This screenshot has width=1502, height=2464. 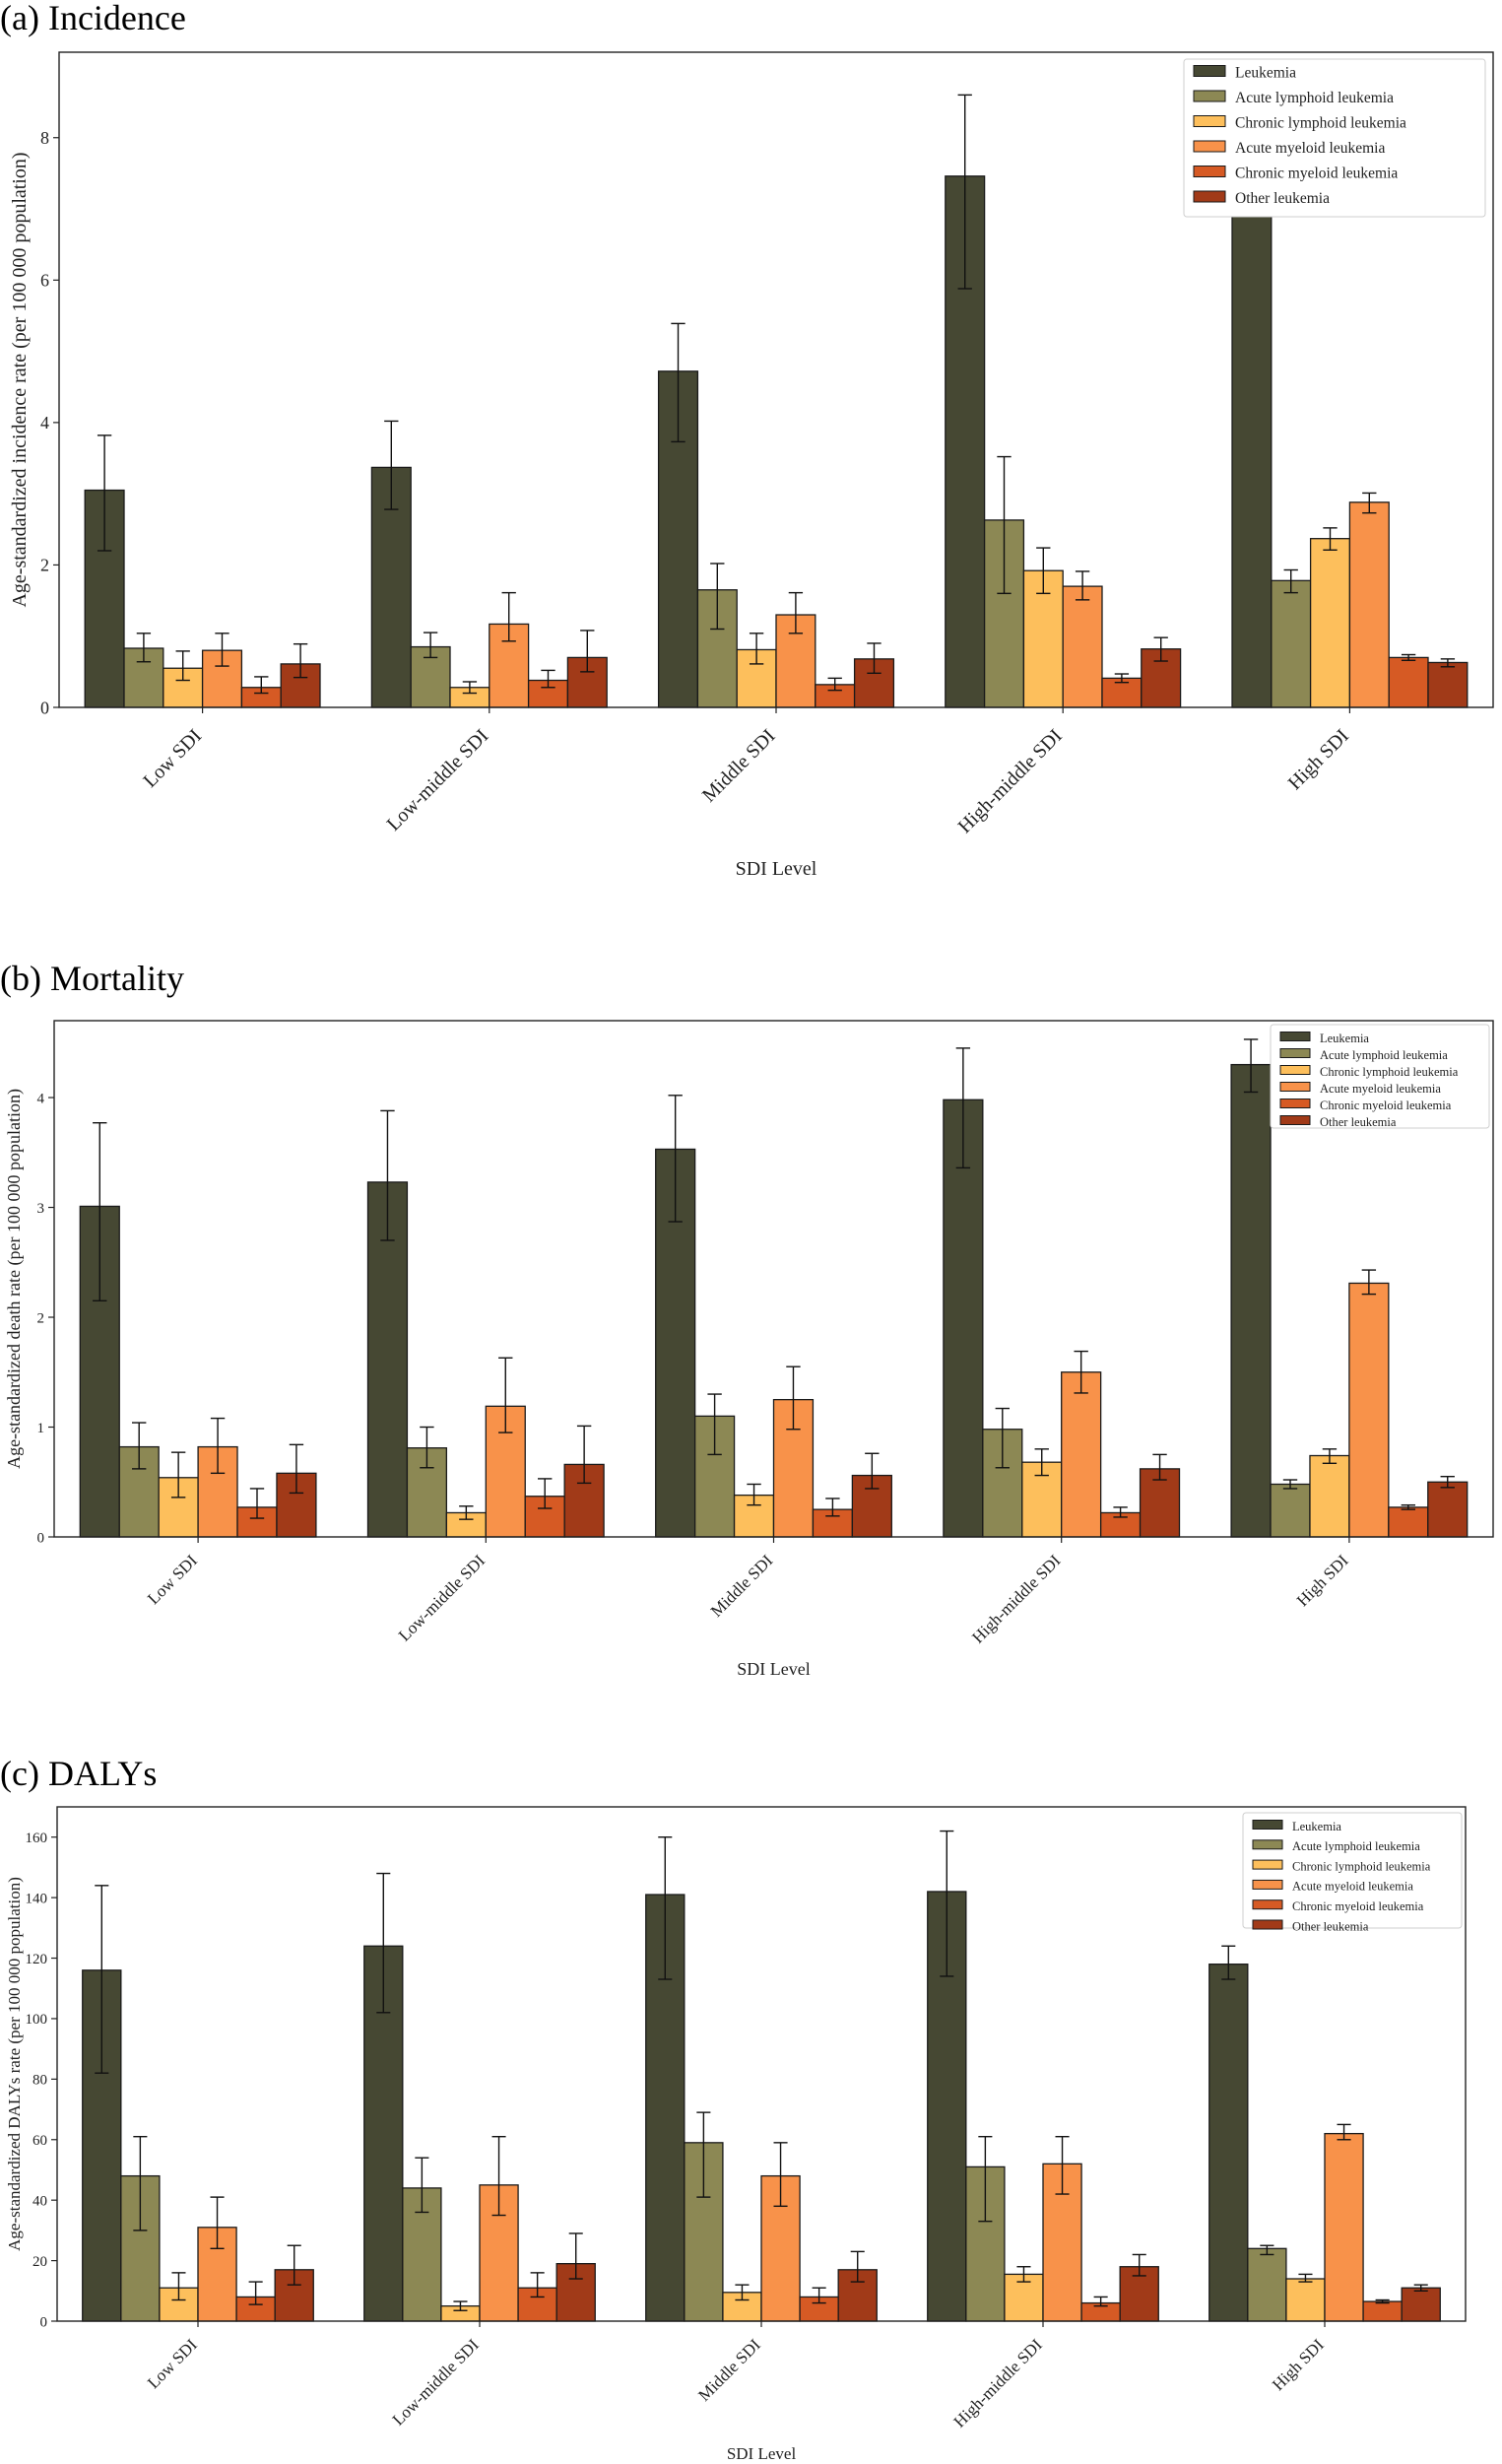 I want to click on y-tick-label: 20, so click(x=40, y=2262).